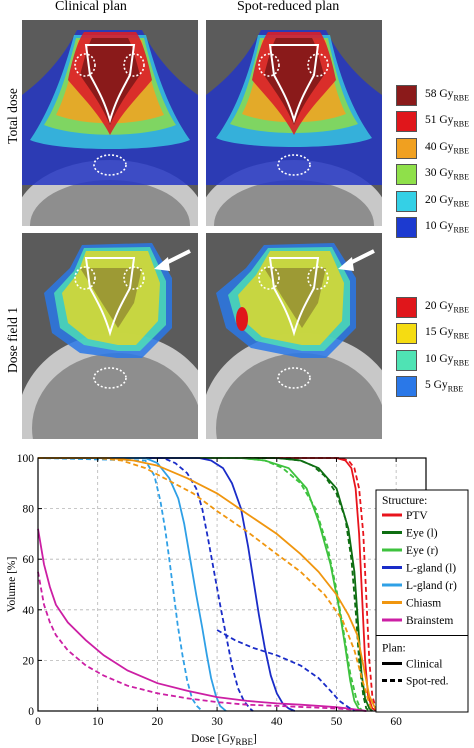 This screenshot has height=748, width=474. I want to click on legend-series-label: L-gland (l), so click(431, 569).